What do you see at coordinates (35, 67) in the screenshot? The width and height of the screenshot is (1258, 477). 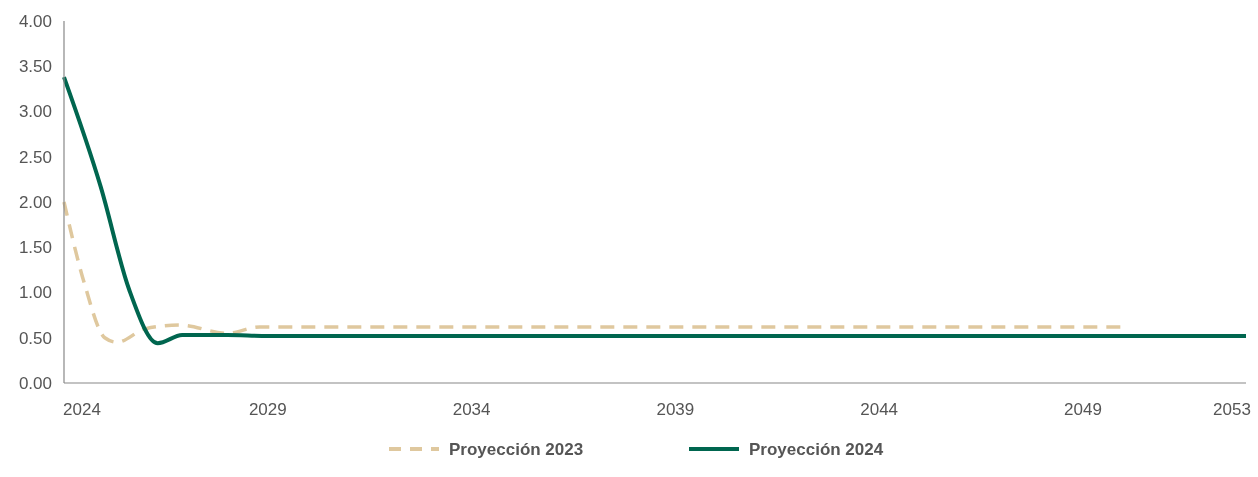 I see `y-tick-label: 3.50` at bounding box center [35, 67].